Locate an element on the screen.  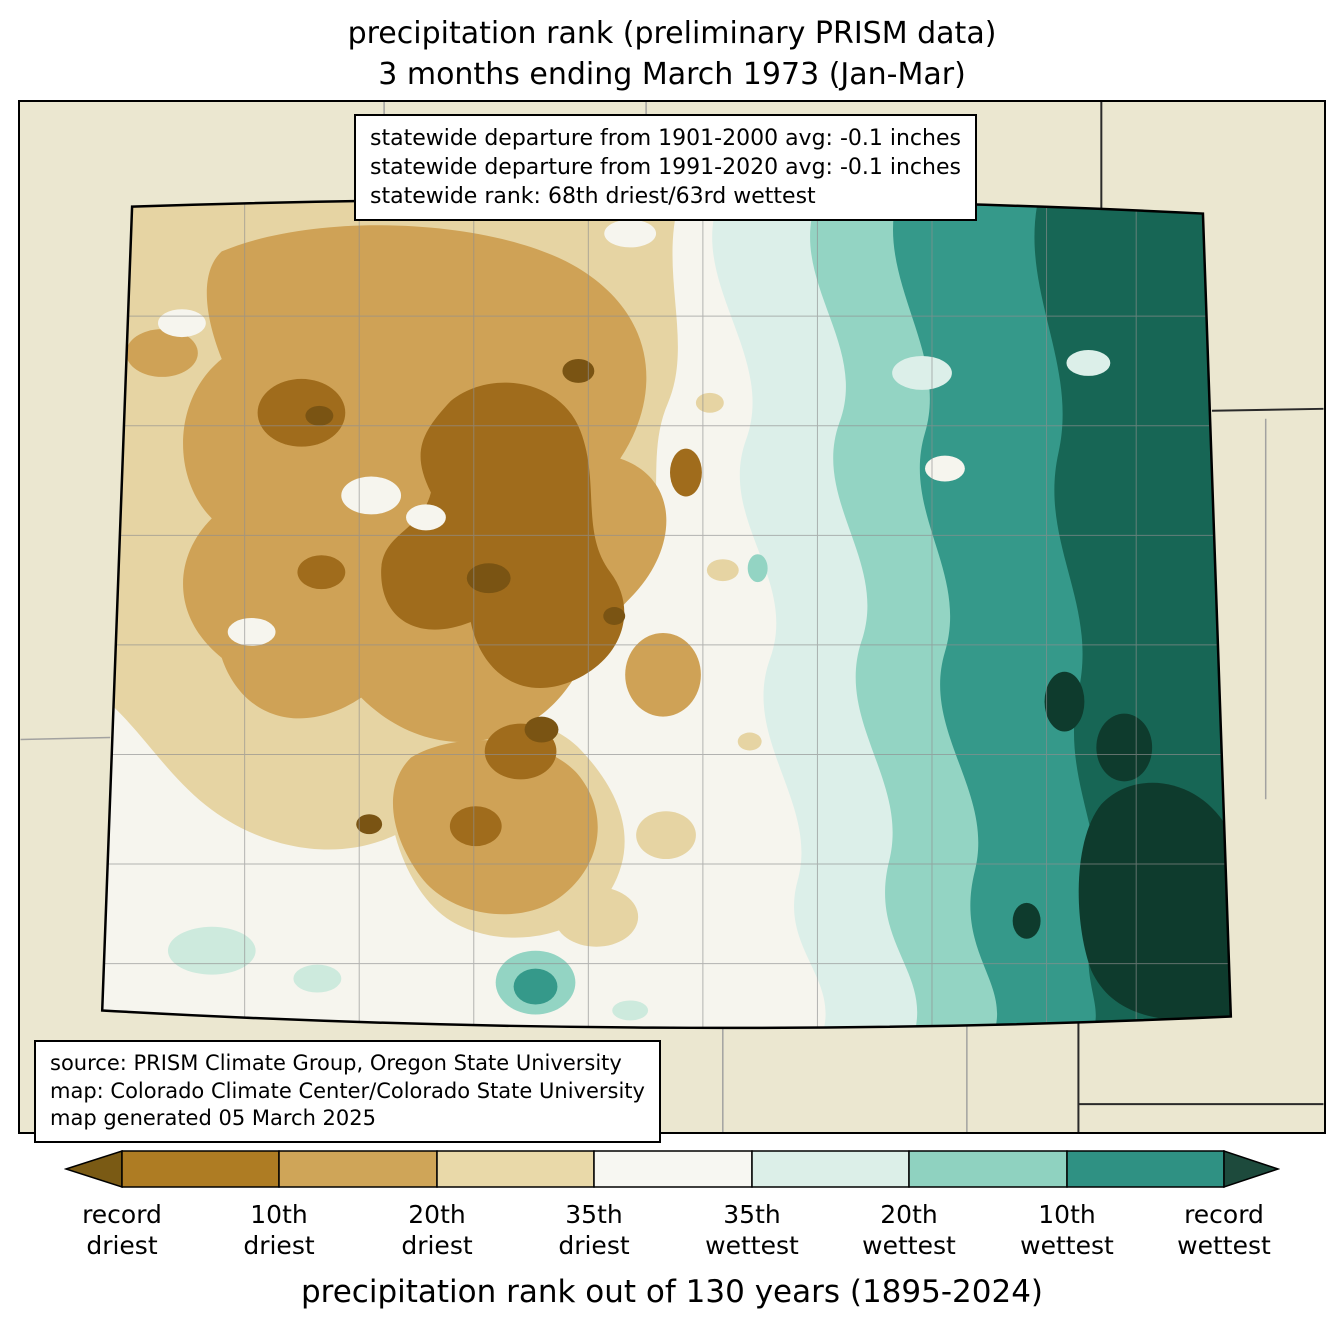
colorbar-cell-35th-driest is located at coordinates (515, 1169).